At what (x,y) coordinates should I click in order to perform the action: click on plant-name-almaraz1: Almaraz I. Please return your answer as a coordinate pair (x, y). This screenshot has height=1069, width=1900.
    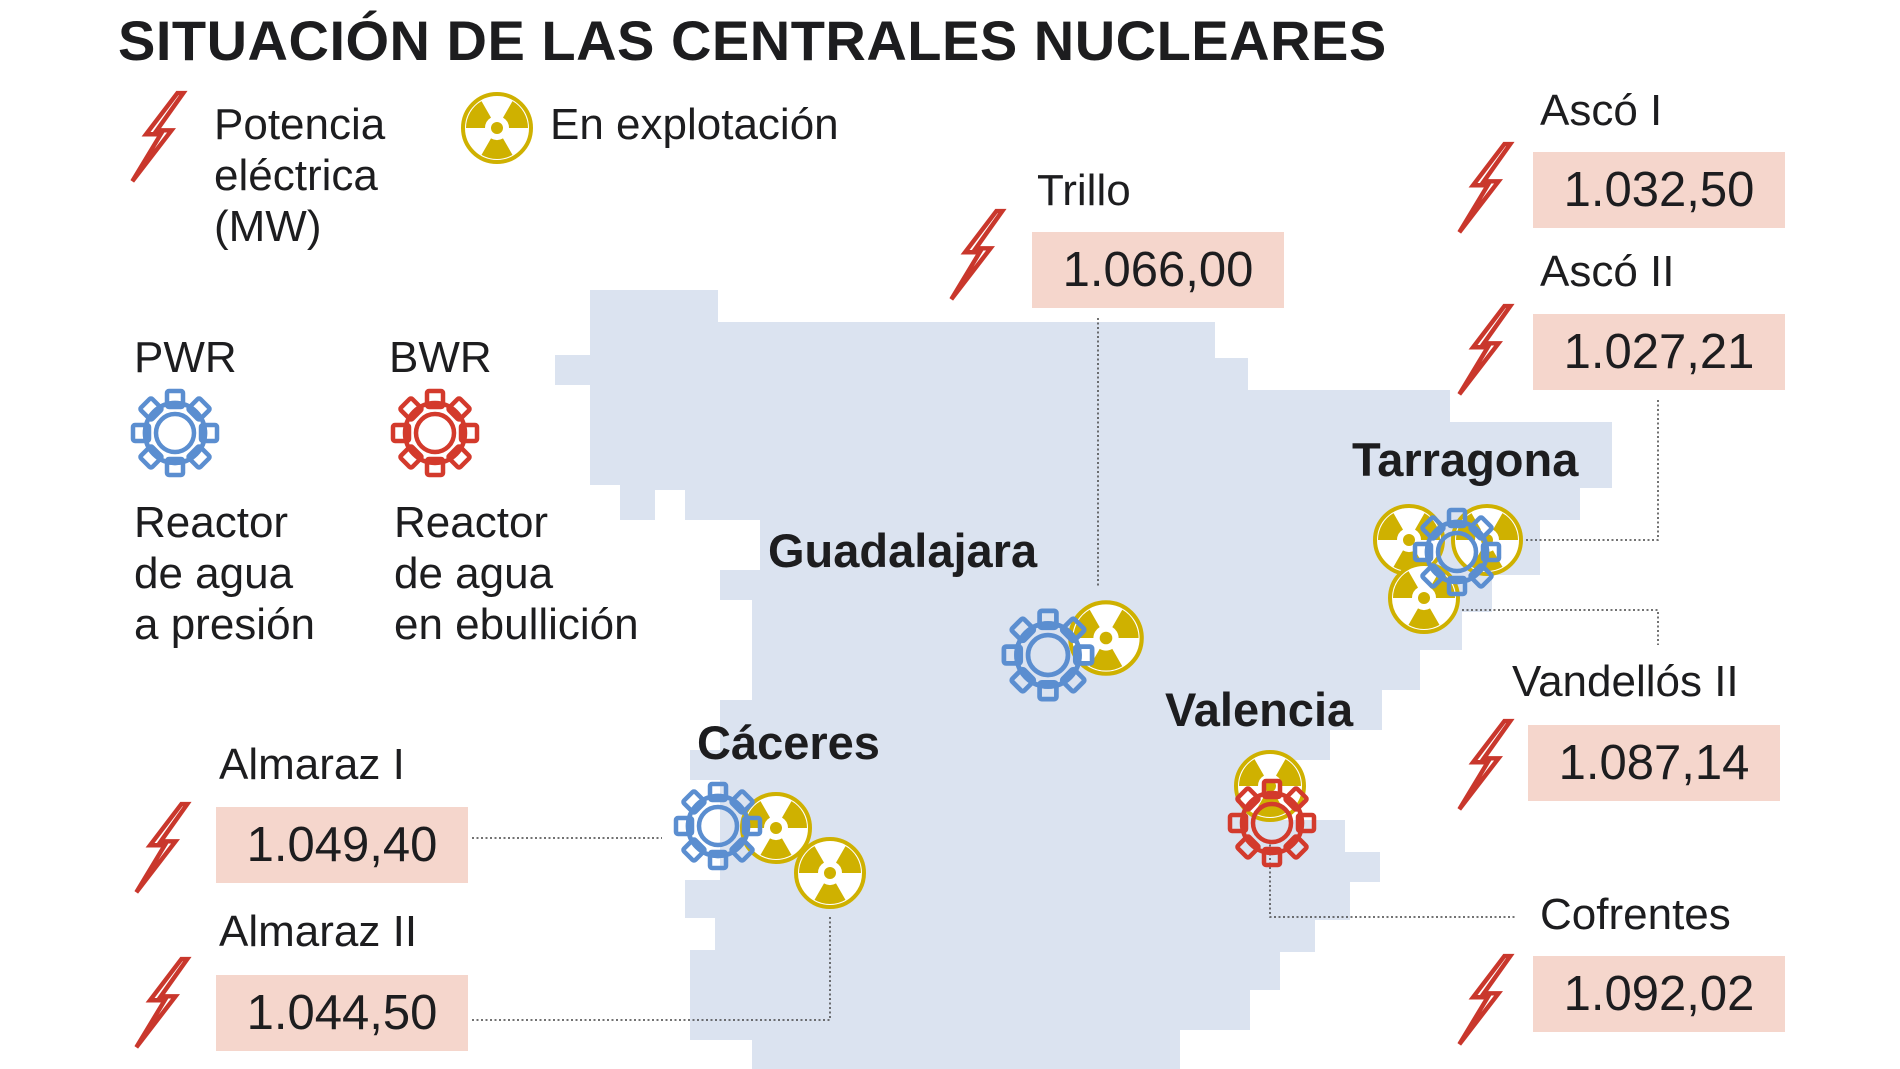
    Looking at the image, I should click on (312, 764).